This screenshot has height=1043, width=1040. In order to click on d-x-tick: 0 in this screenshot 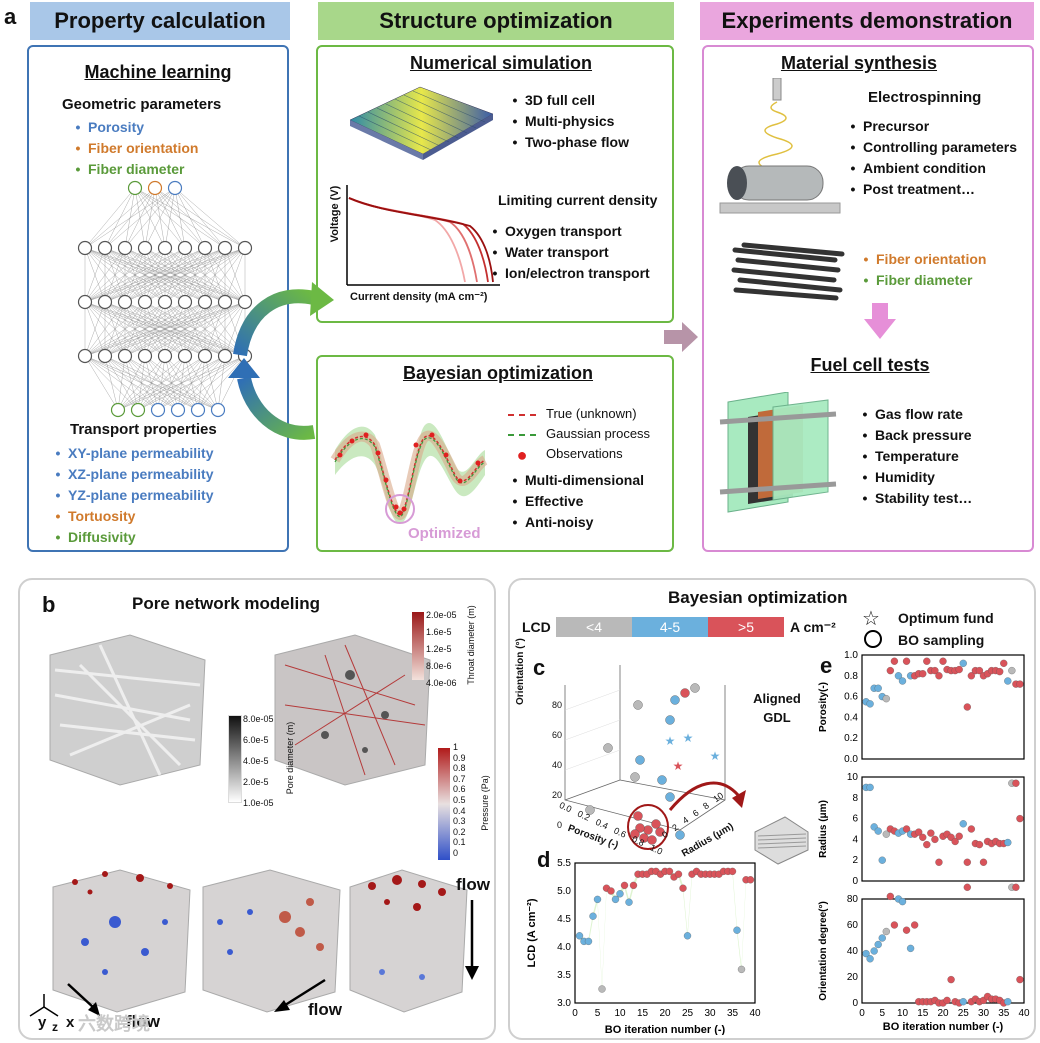, I will do `click(575, 1013)`.